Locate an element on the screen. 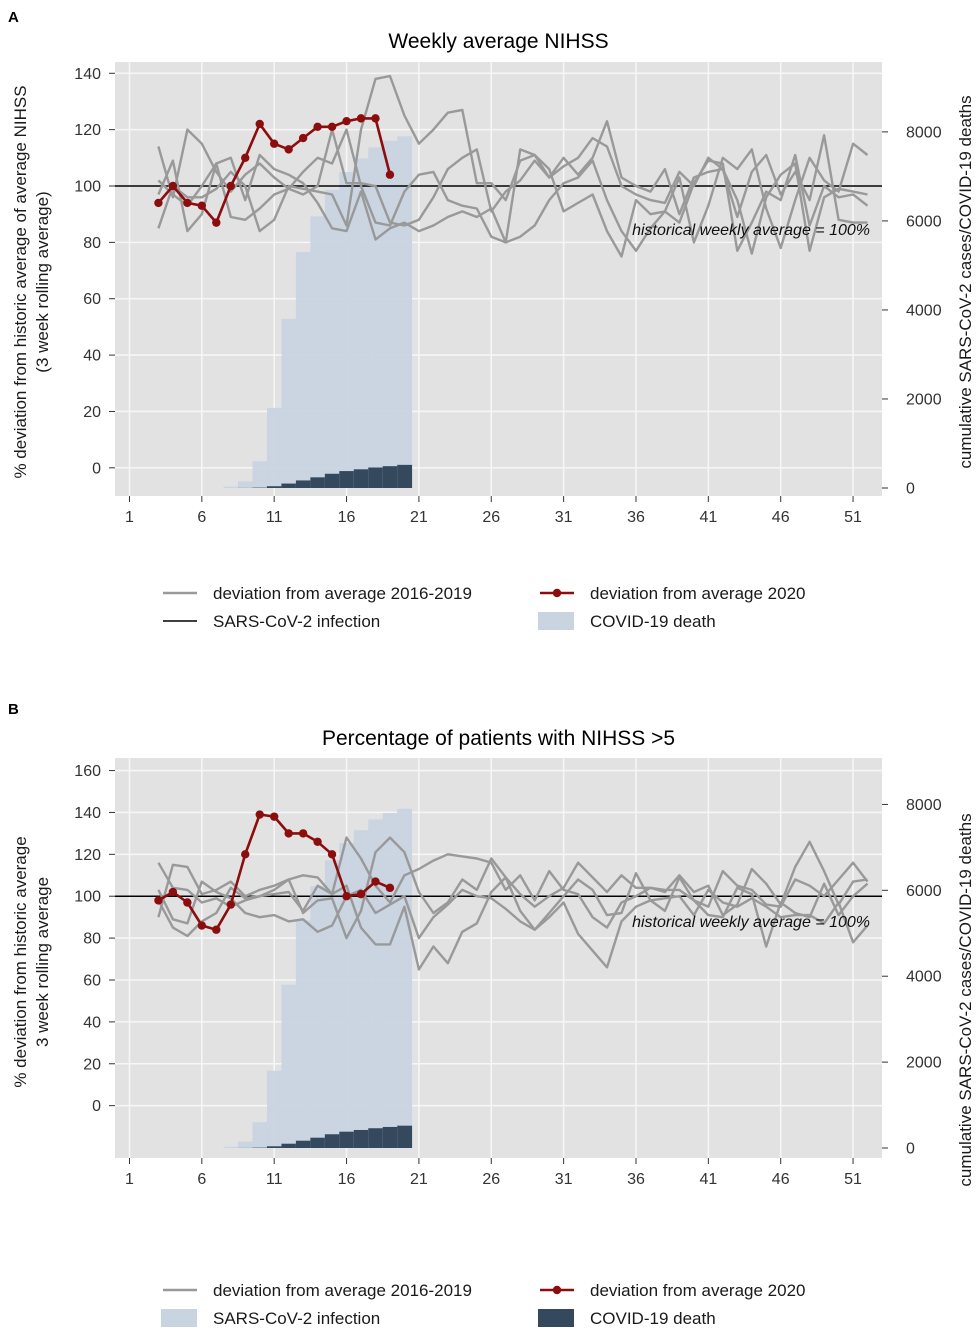 Image resolution: width=980 pixels, height=1339 pixels. x-tick-label: 6 is located at coordinates (201, 517).